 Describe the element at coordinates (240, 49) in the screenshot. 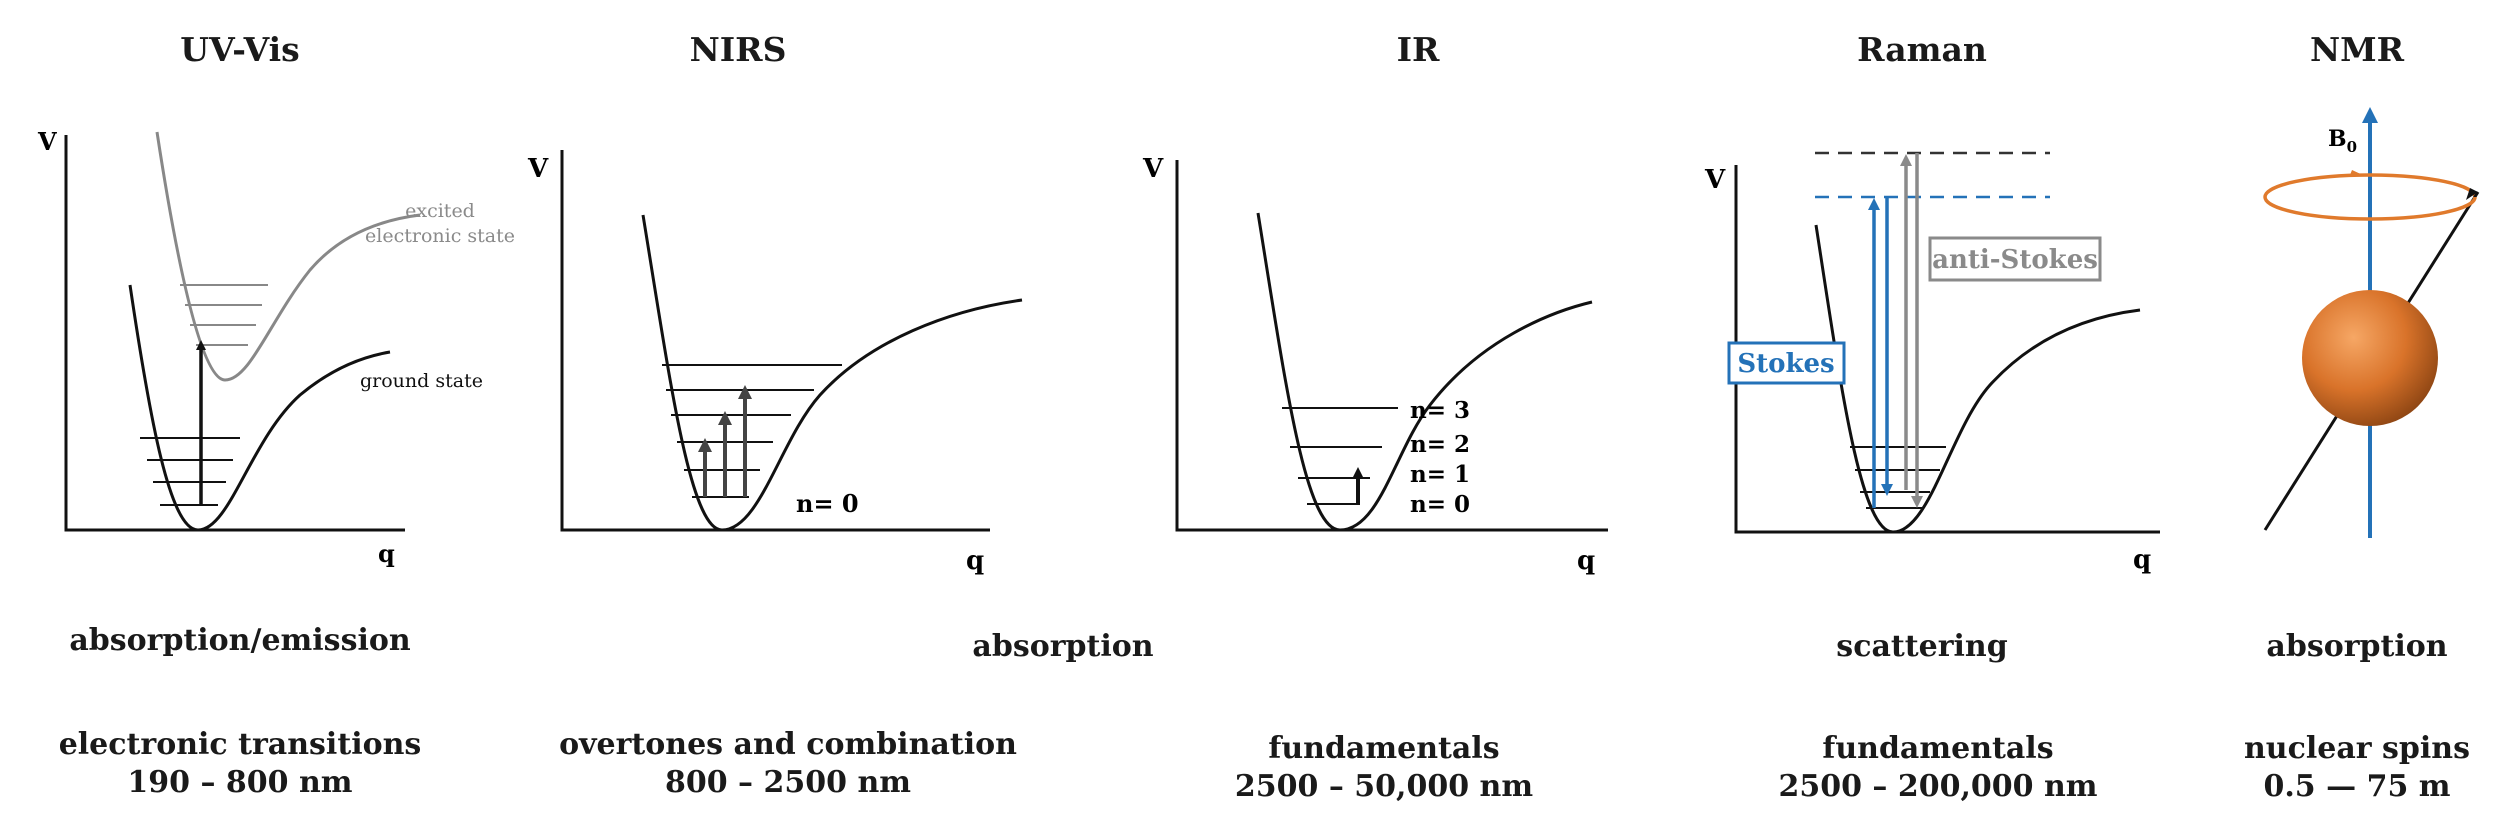

I see `uvvis-title: UV-Vis` at that location.